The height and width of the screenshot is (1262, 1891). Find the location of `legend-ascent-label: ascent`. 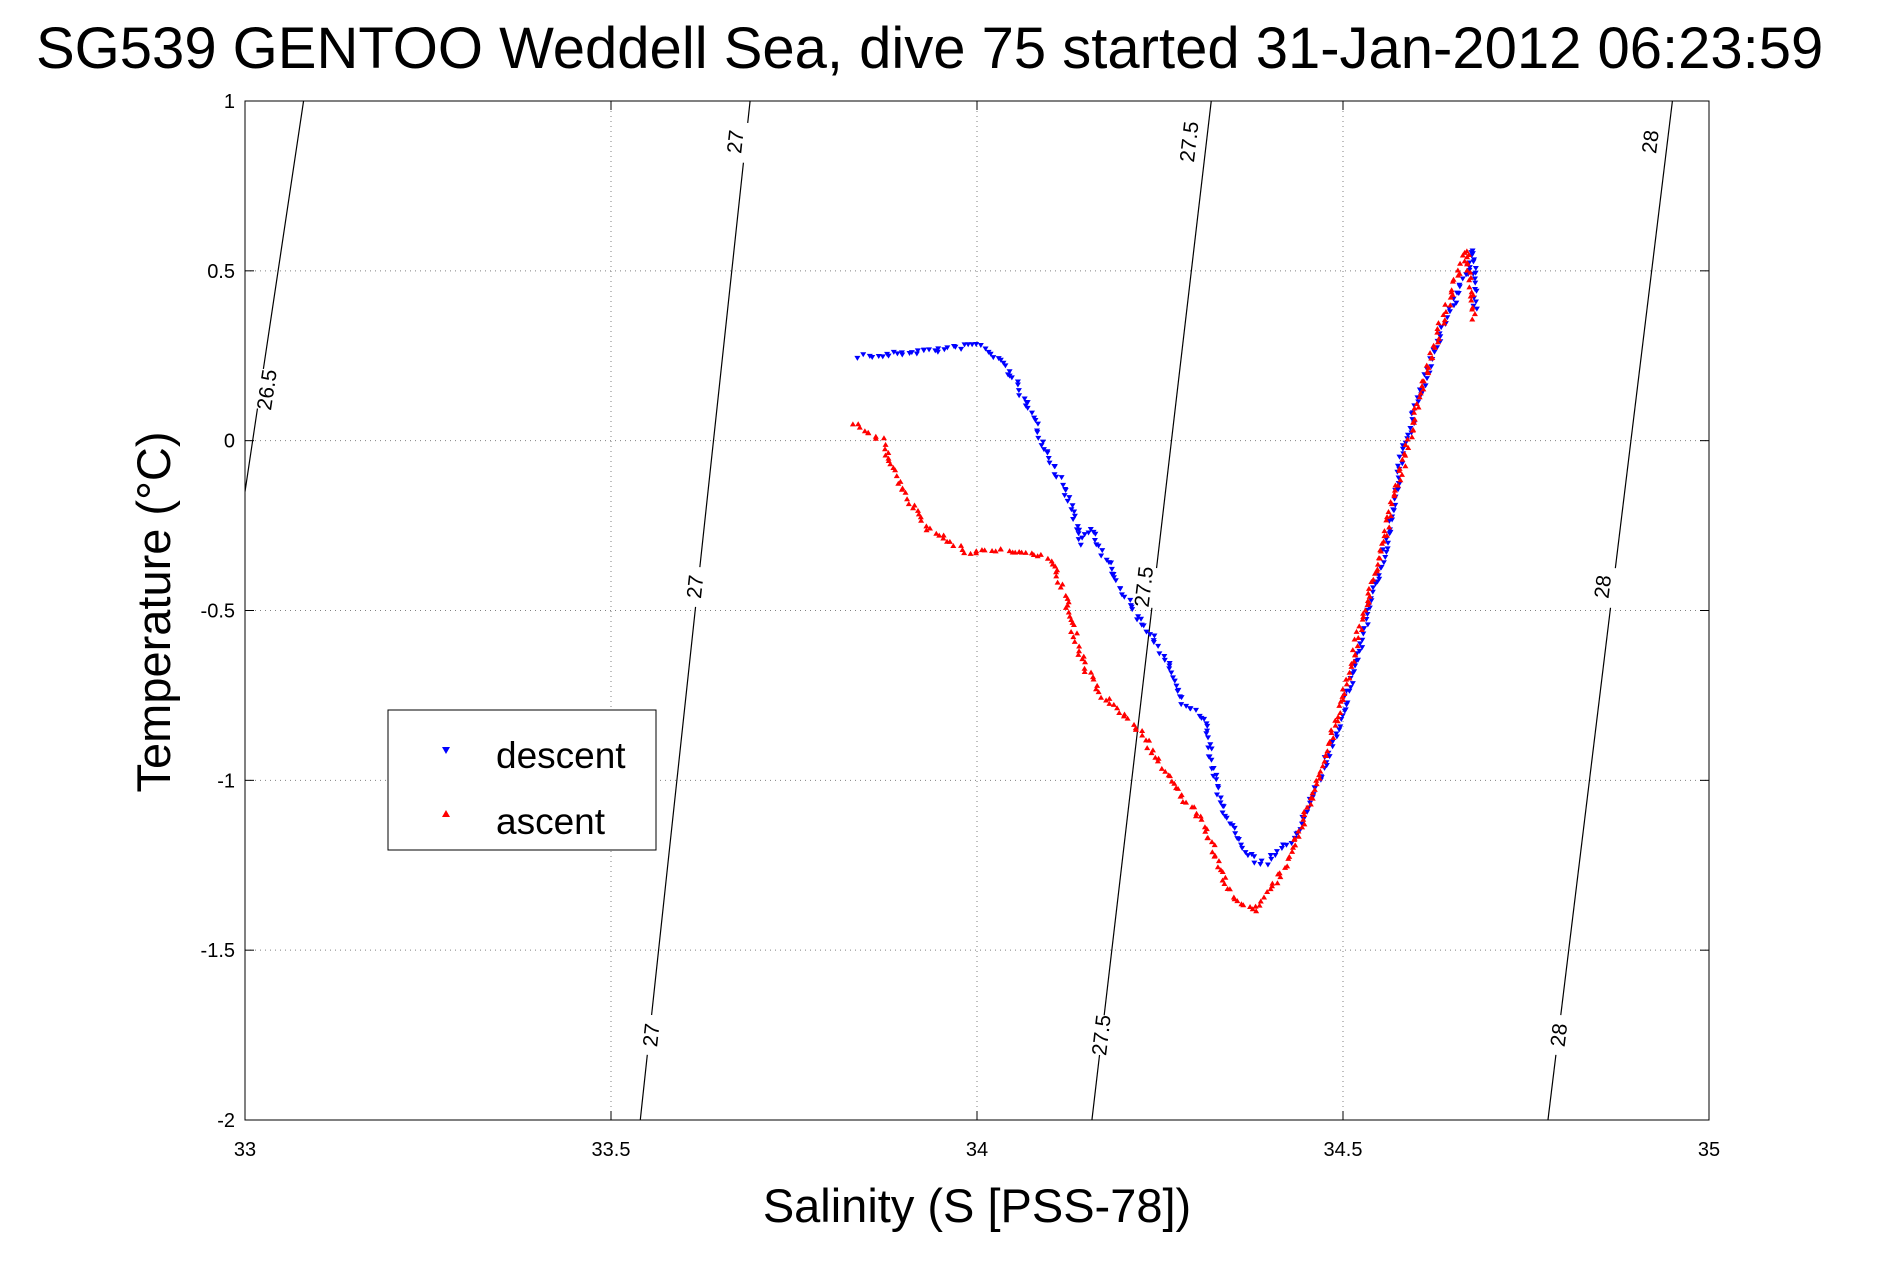

legend-ascent-label: ascent is located at coordinates (551, 821).